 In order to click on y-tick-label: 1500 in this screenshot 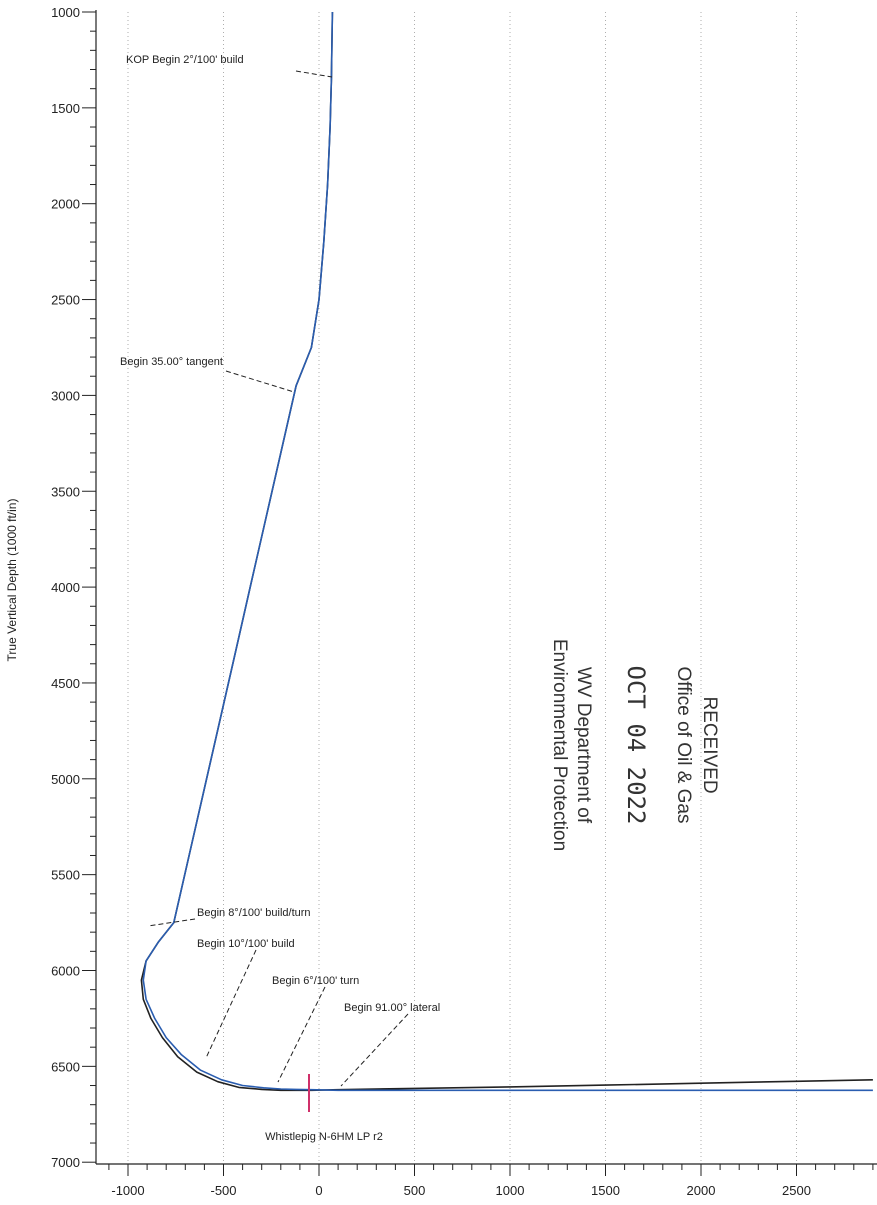, I will do `click(65, 108)`.